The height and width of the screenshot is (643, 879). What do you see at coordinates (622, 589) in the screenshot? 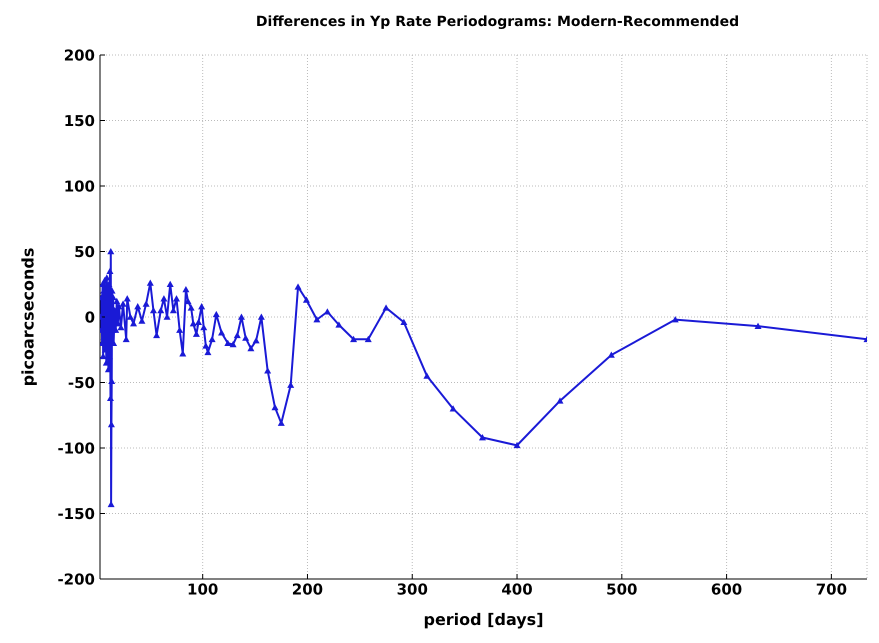
I see `x-tick-label: 500` at bounding box center [622, 589].